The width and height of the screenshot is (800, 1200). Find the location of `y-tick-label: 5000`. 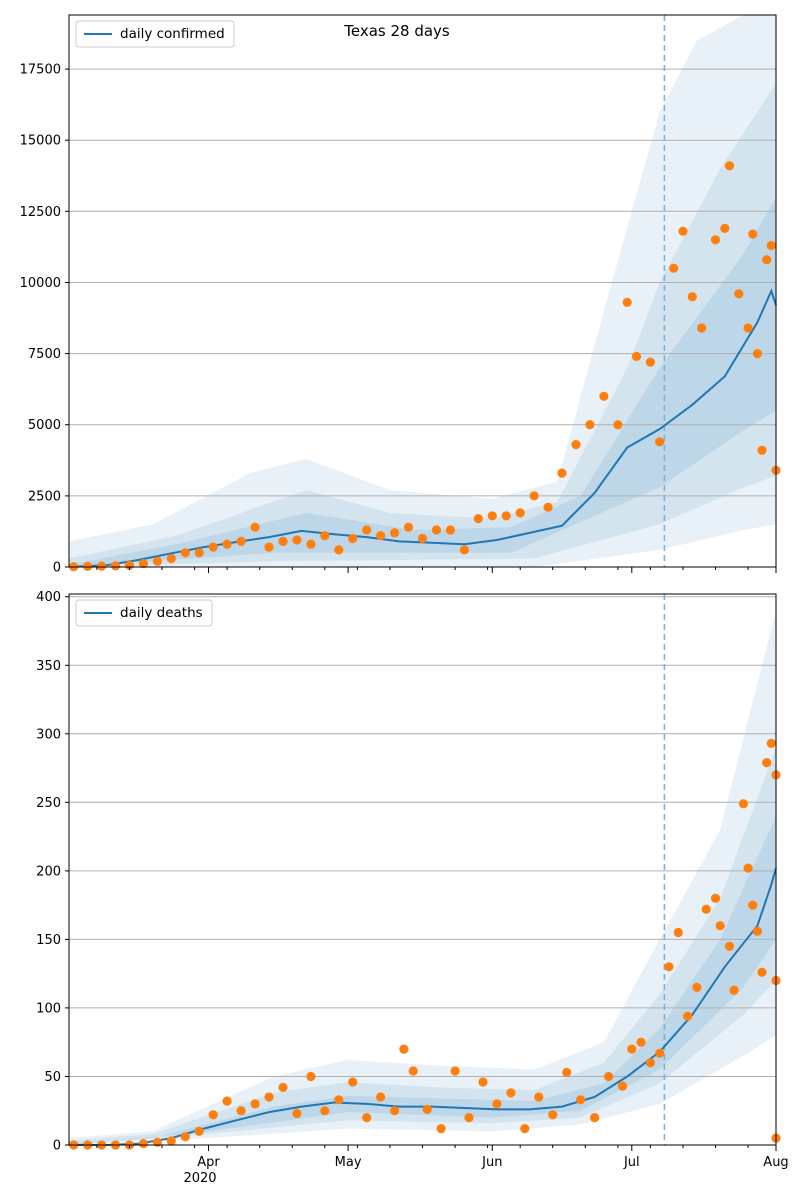

y-tick-label: 5000 is located at coordinates (44, 425).